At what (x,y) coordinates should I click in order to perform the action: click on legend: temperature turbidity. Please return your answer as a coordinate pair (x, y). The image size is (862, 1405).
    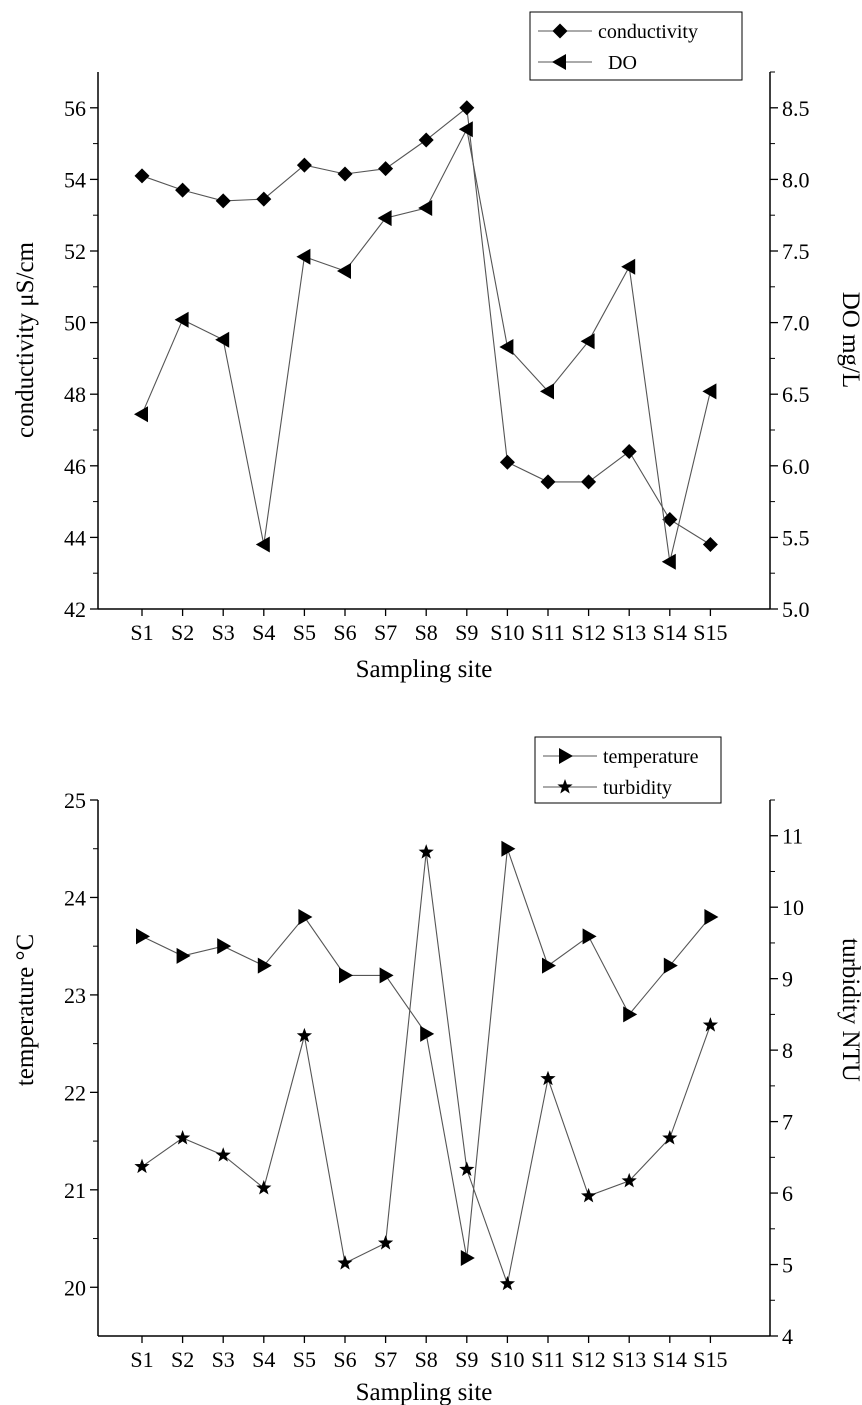
    Looking at the image, I should click on (628, 770).